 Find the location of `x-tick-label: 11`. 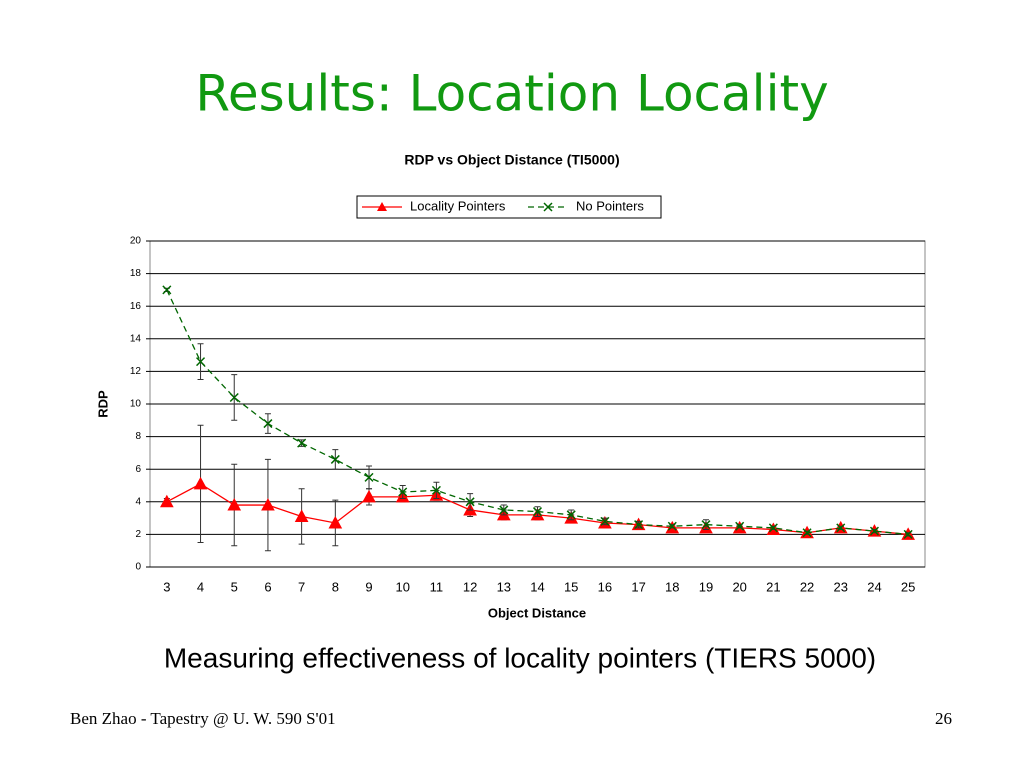

x-tick-label: 11 is located at coordinates (437, 586).